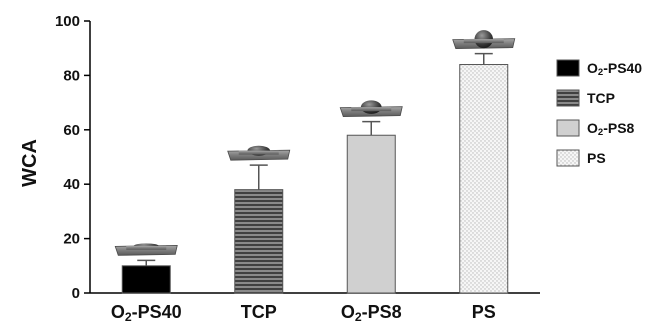 This screenshot has width=668, height=327. I want to click on y-axis-label: WCA, so click(30, 163).